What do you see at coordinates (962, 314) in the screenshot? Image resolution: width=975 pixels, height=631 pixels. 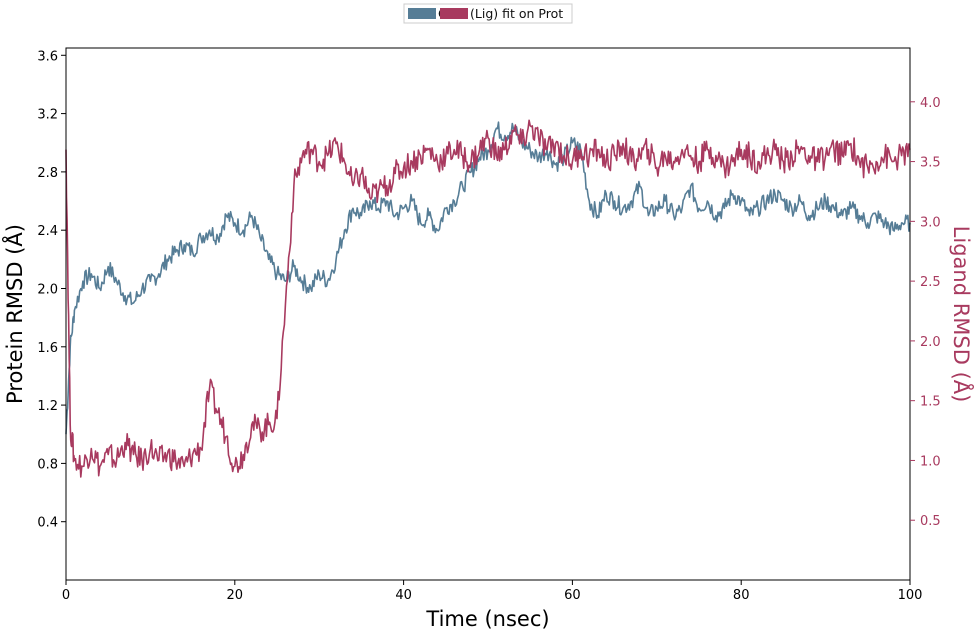 I see `y-axis-right-title: Ligand RMSD (Å)` at bounding box center [962, 314].